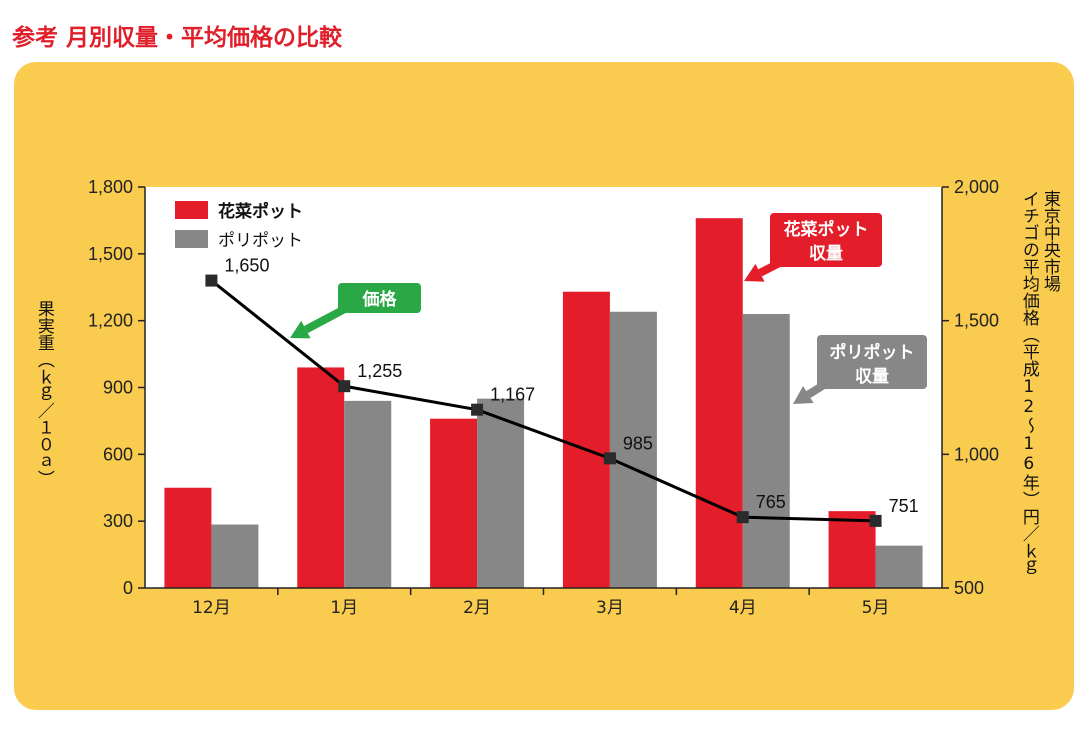 Image resolution: width=1091 pixels, height=730 pixels. What do you see at coordinates (246, 266) in the screenshot?
I see `price-label: 1,650` at bounding box center [246, 266].